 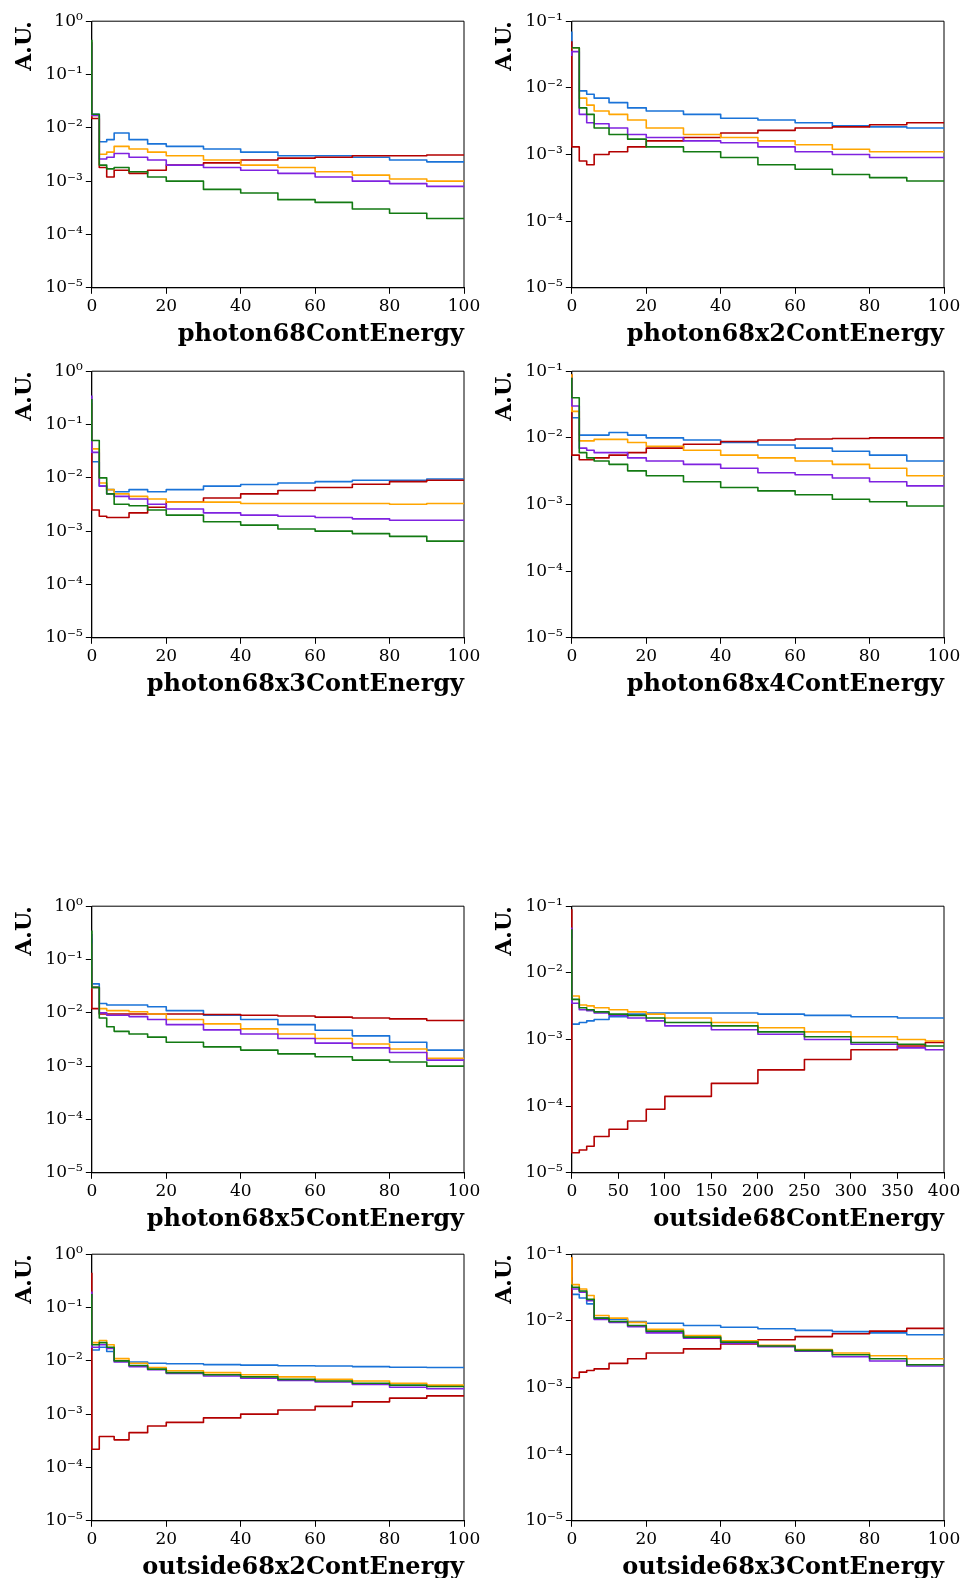 I want to click on x-axis-title: photon68x5ContEnergy, so click(x=306, y=1217).